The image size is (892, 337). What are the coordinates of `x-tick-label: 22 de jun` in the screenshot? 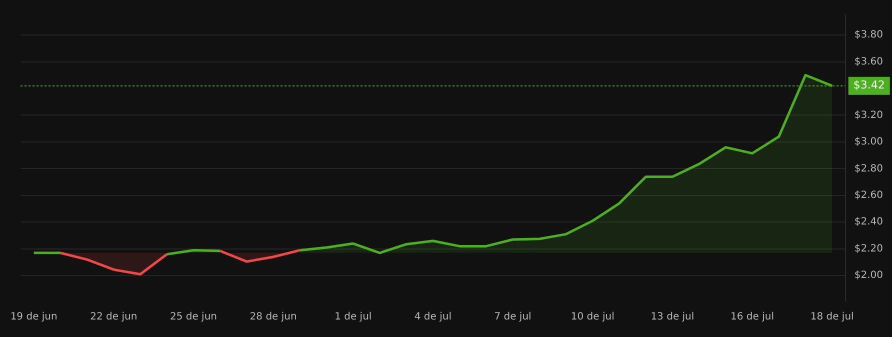 It's located at (114, 317).